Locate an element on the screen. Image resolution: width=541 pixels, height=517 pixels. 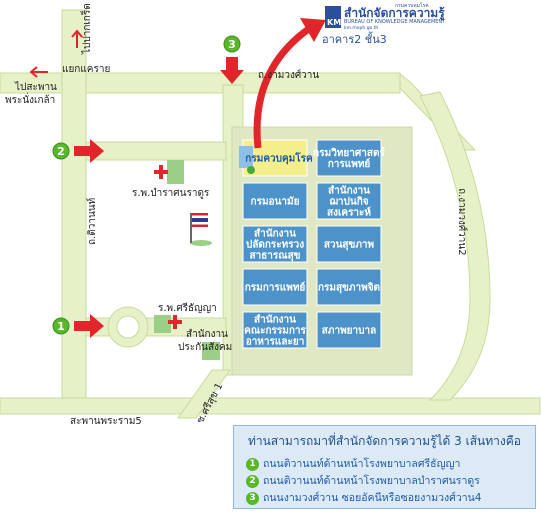
label-sso-1: สำนักงาน is located at coordinates (207, 334).